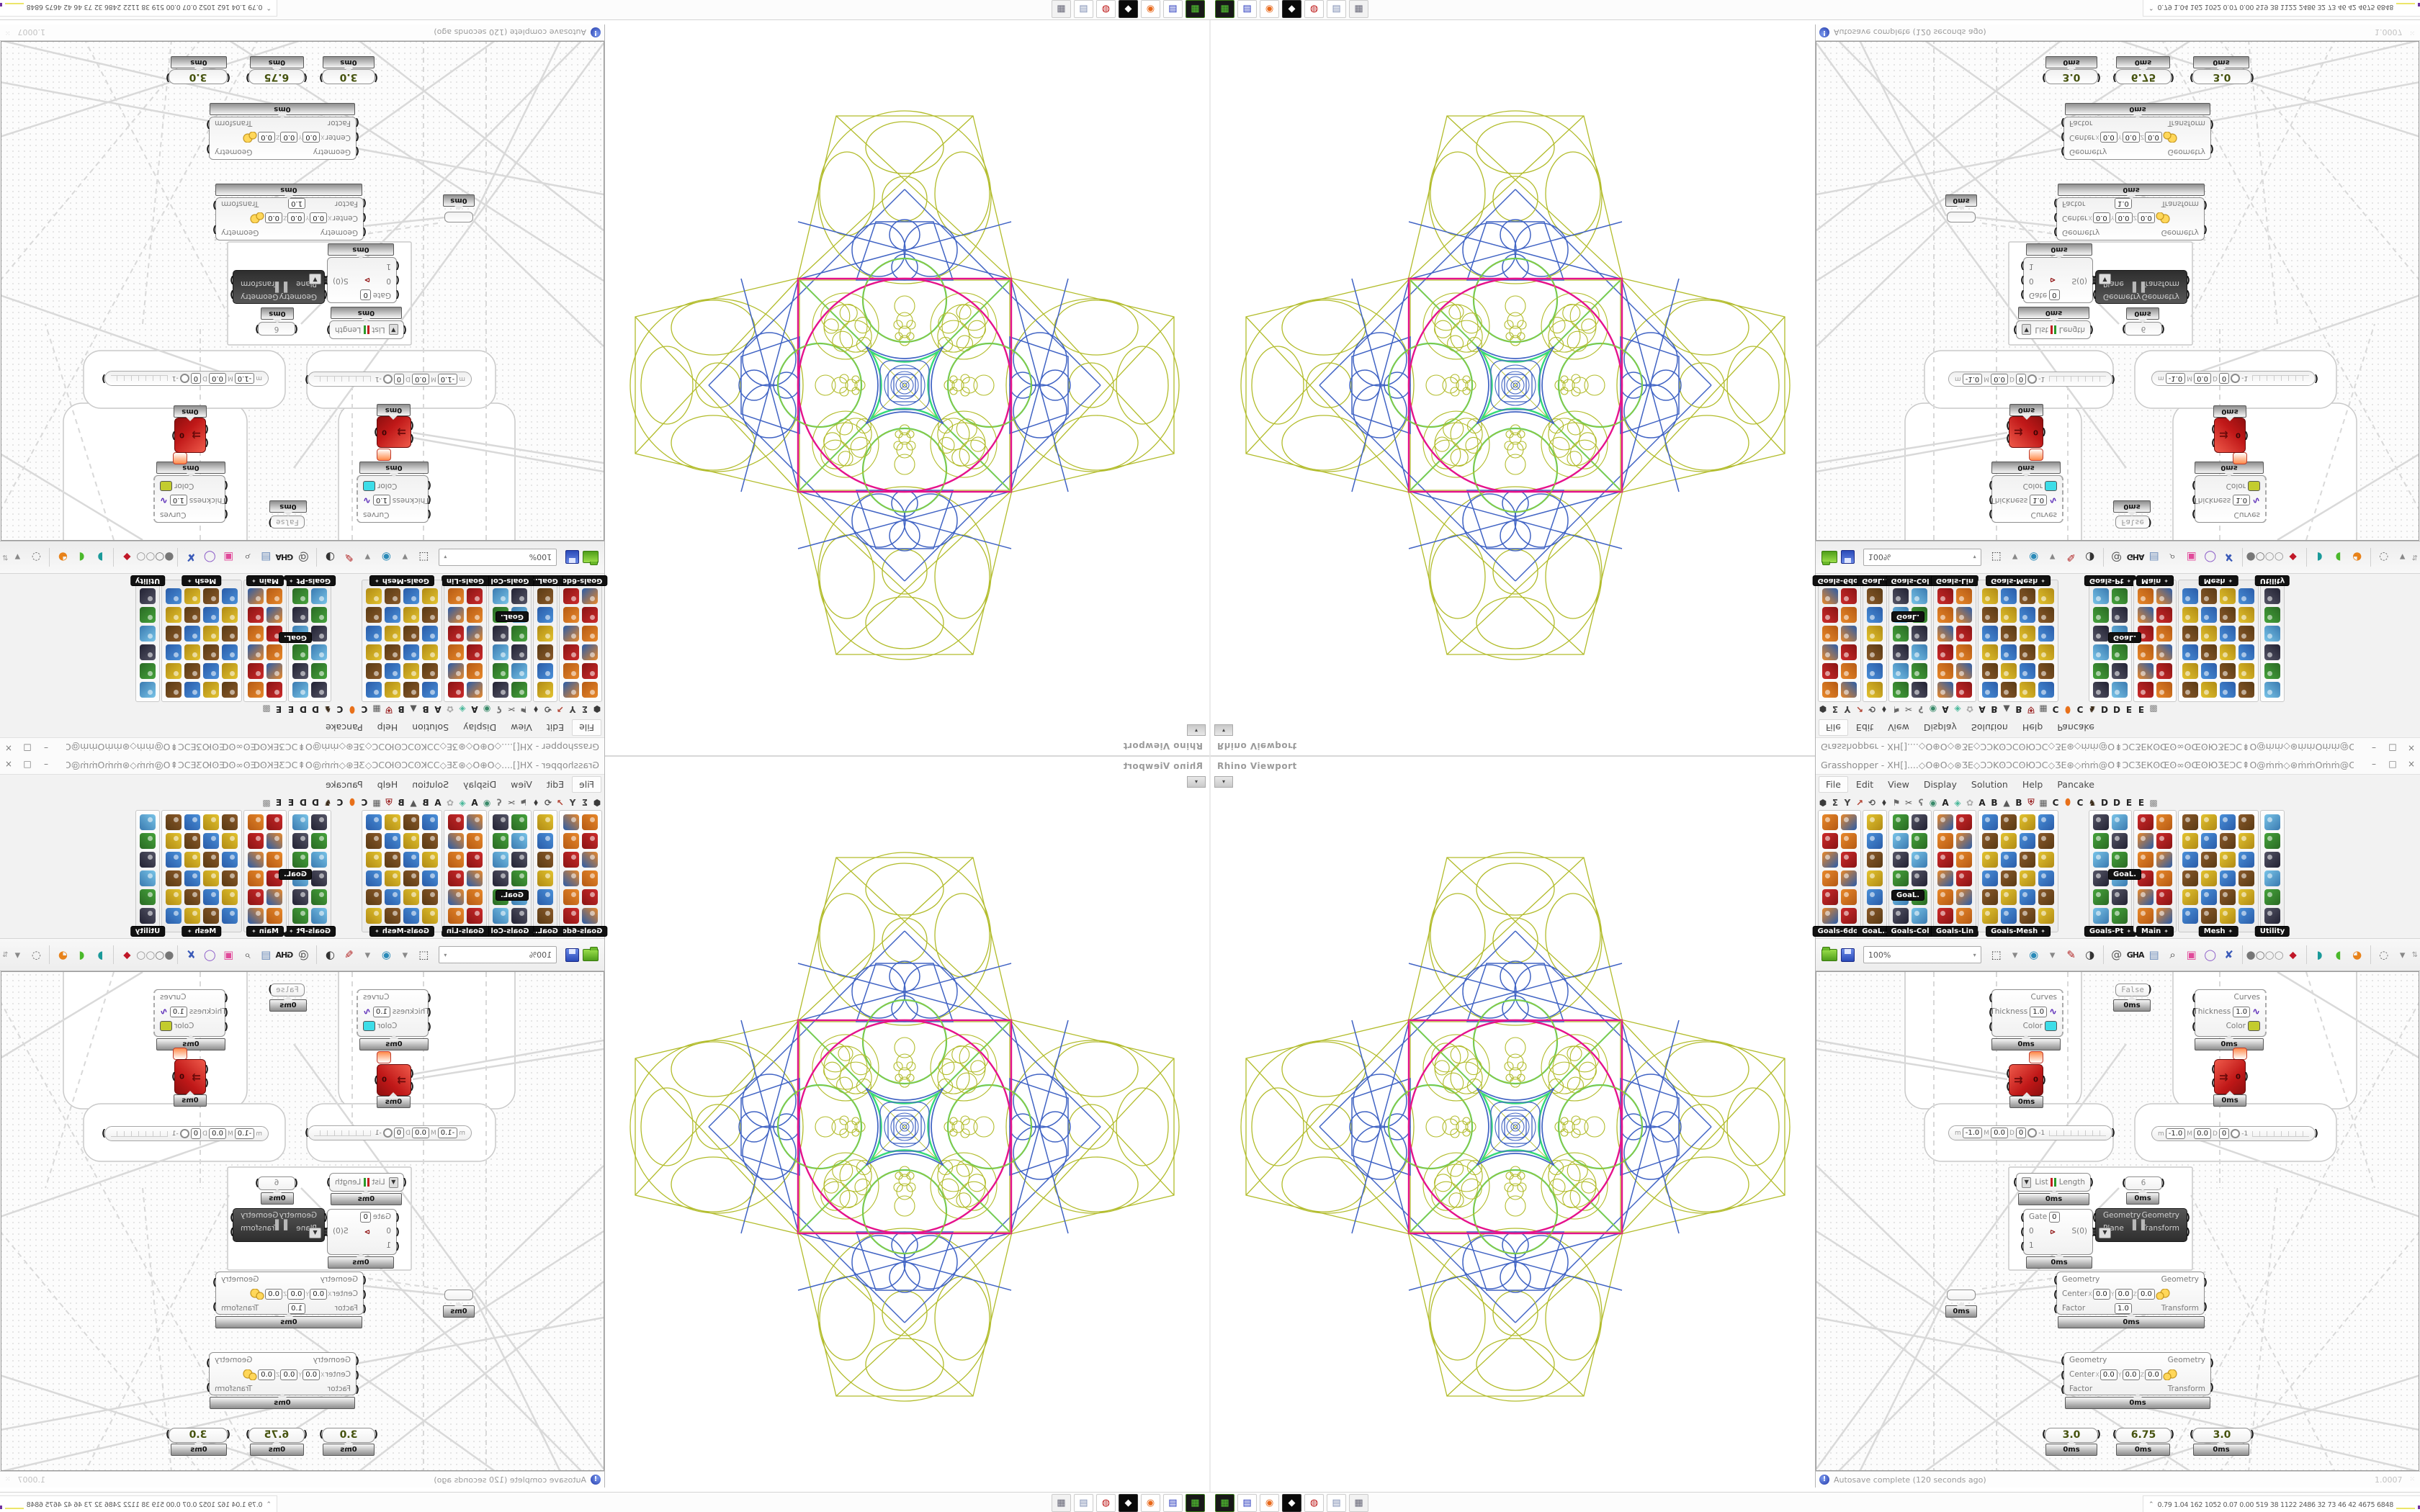 This screenshot has height=1512, width=2420. I want to click on slider-rail, so click(139, 1133).